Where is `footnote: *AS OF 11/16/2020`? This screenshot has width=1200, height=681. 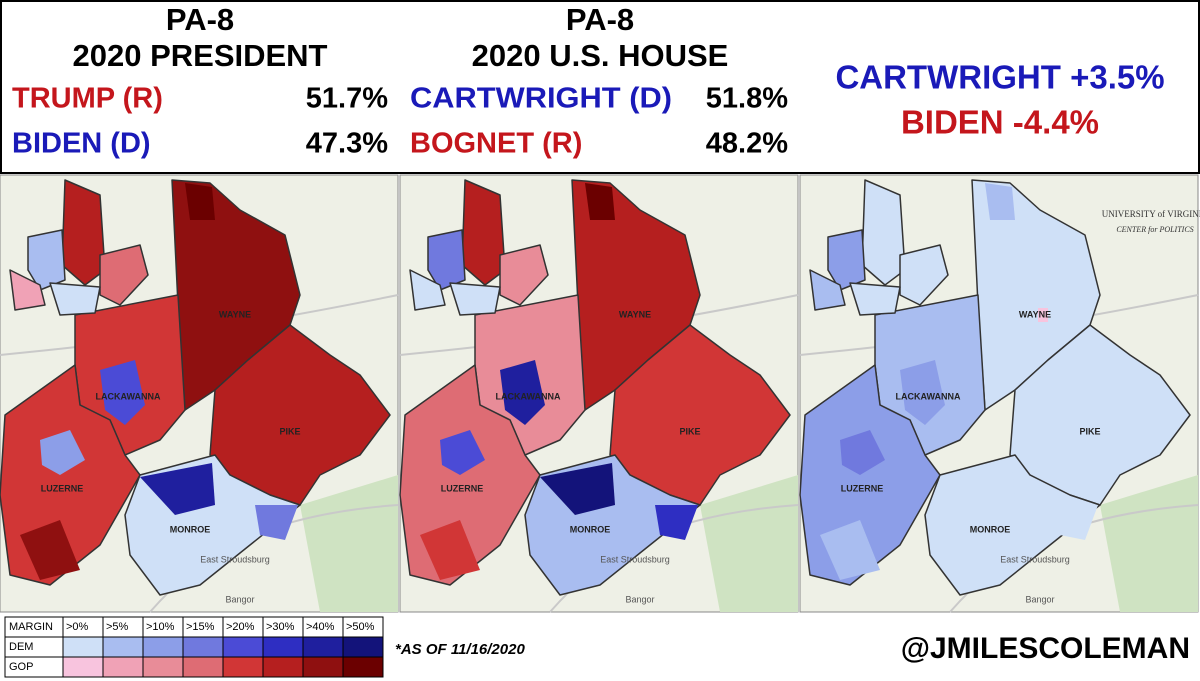 footnote: *AS OF 11/16/2020 is located at coordinates (460, 649).